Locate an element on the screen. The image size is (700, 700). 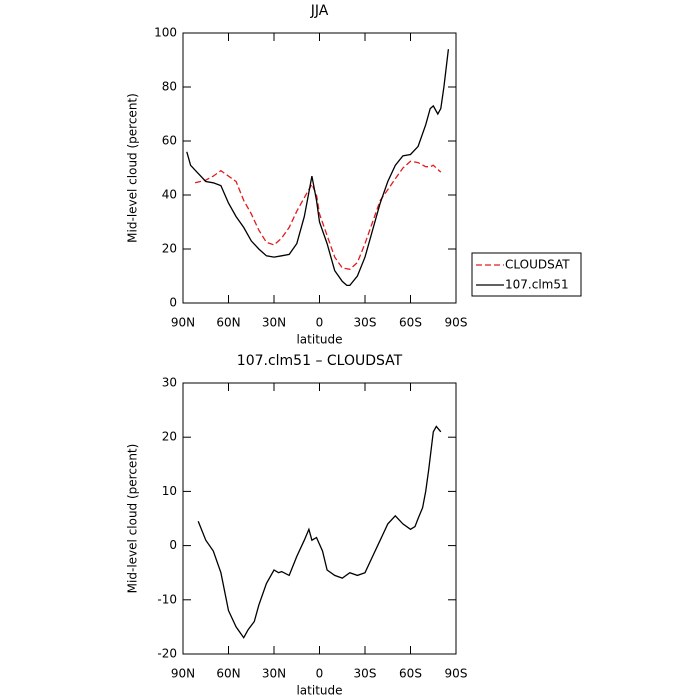
chart-title: JJA is located at coordinates (319, 11).